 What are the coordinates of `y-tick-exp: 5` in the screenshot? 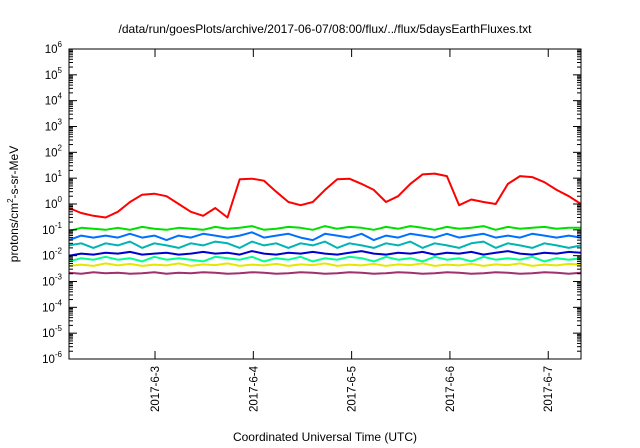 It's located at (60, 70).